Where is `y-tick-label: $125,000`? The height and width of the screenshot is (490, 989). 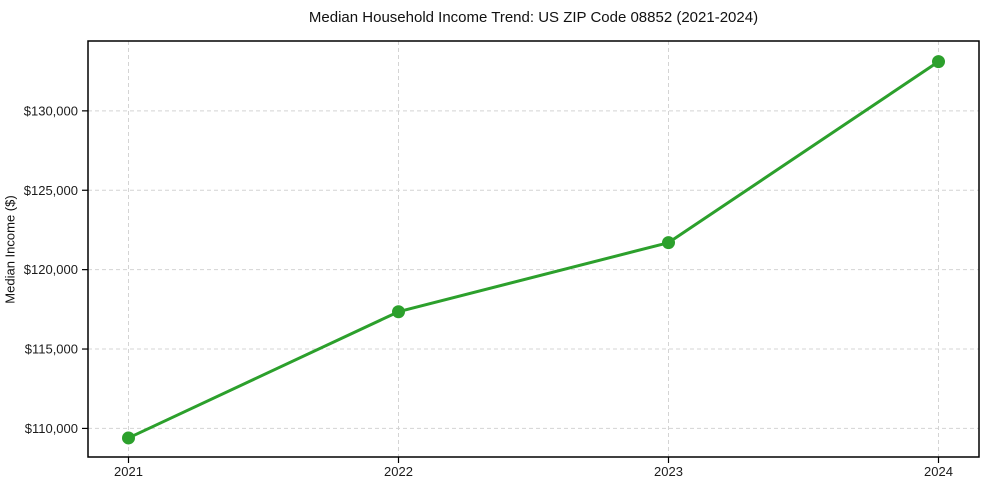 y-tick-label: $125,000 is located at coordinates (51, 190).